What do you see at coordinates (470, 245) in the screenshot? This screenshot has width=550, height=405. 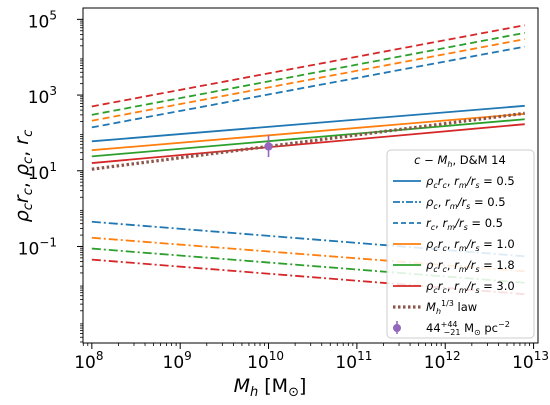 I see `legend-label-3: ρcrc, rm/rs = 1.0` at bounding box center [470, 245].